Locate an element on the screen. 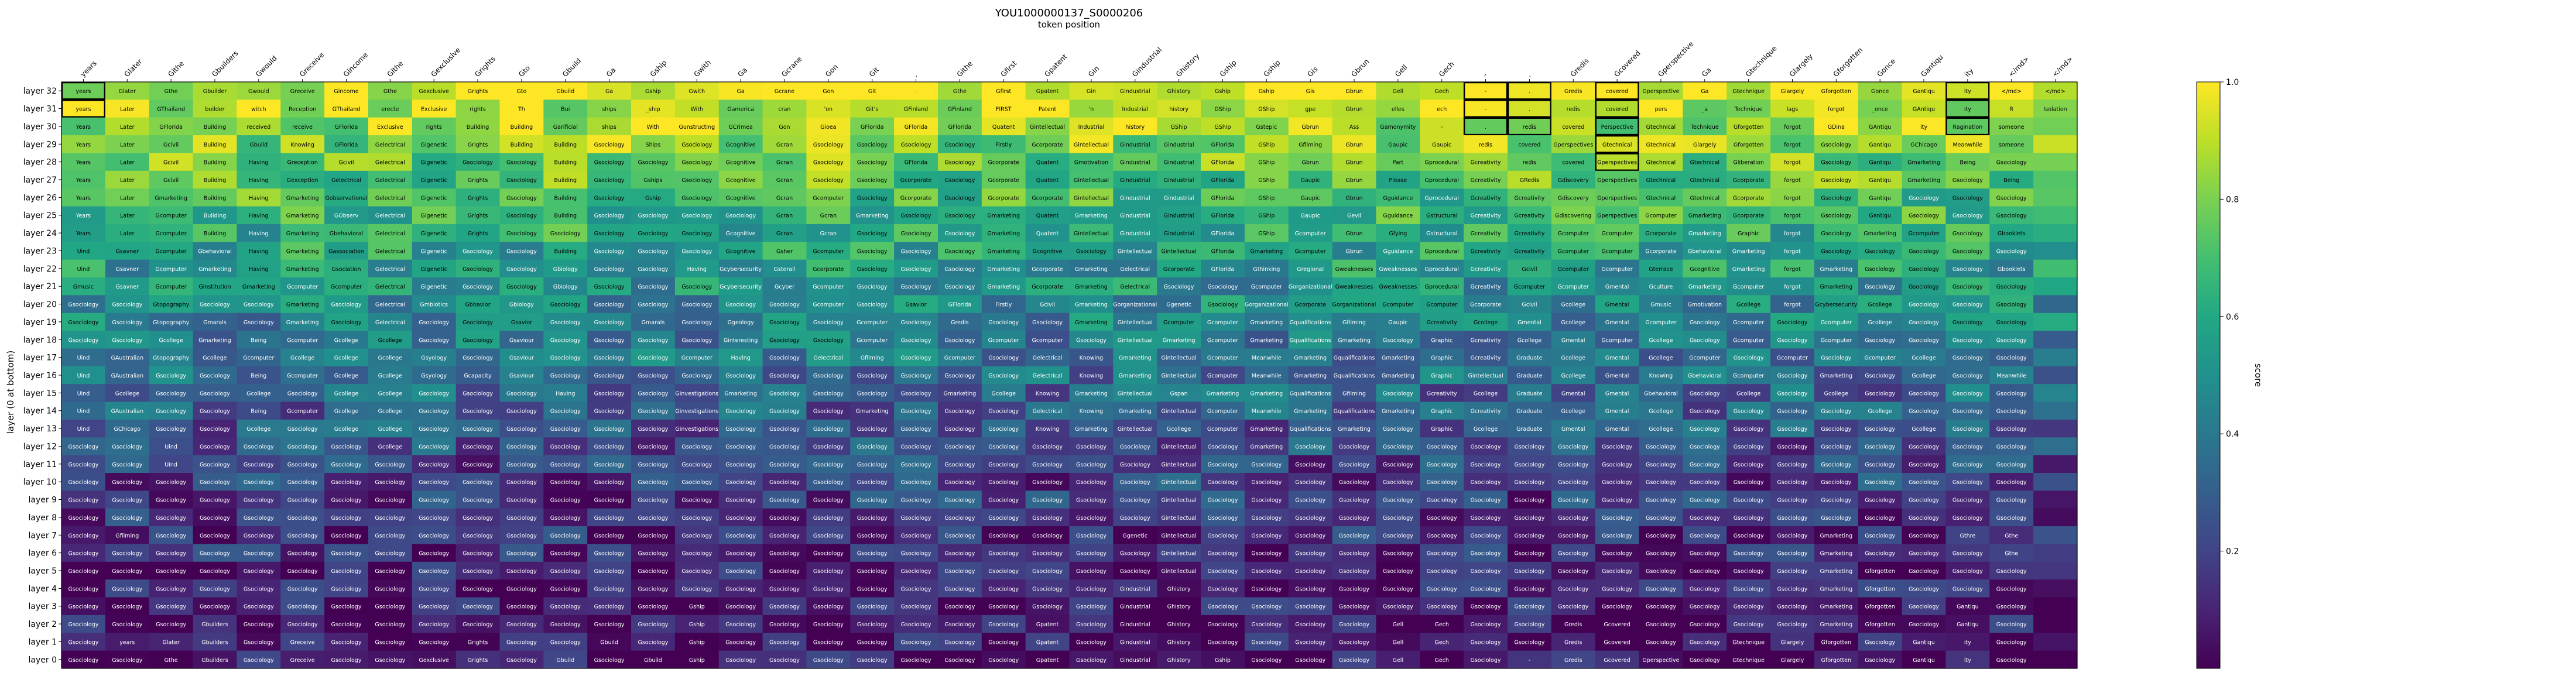  cell-label: GFinland is located at coordinates (916, 110).